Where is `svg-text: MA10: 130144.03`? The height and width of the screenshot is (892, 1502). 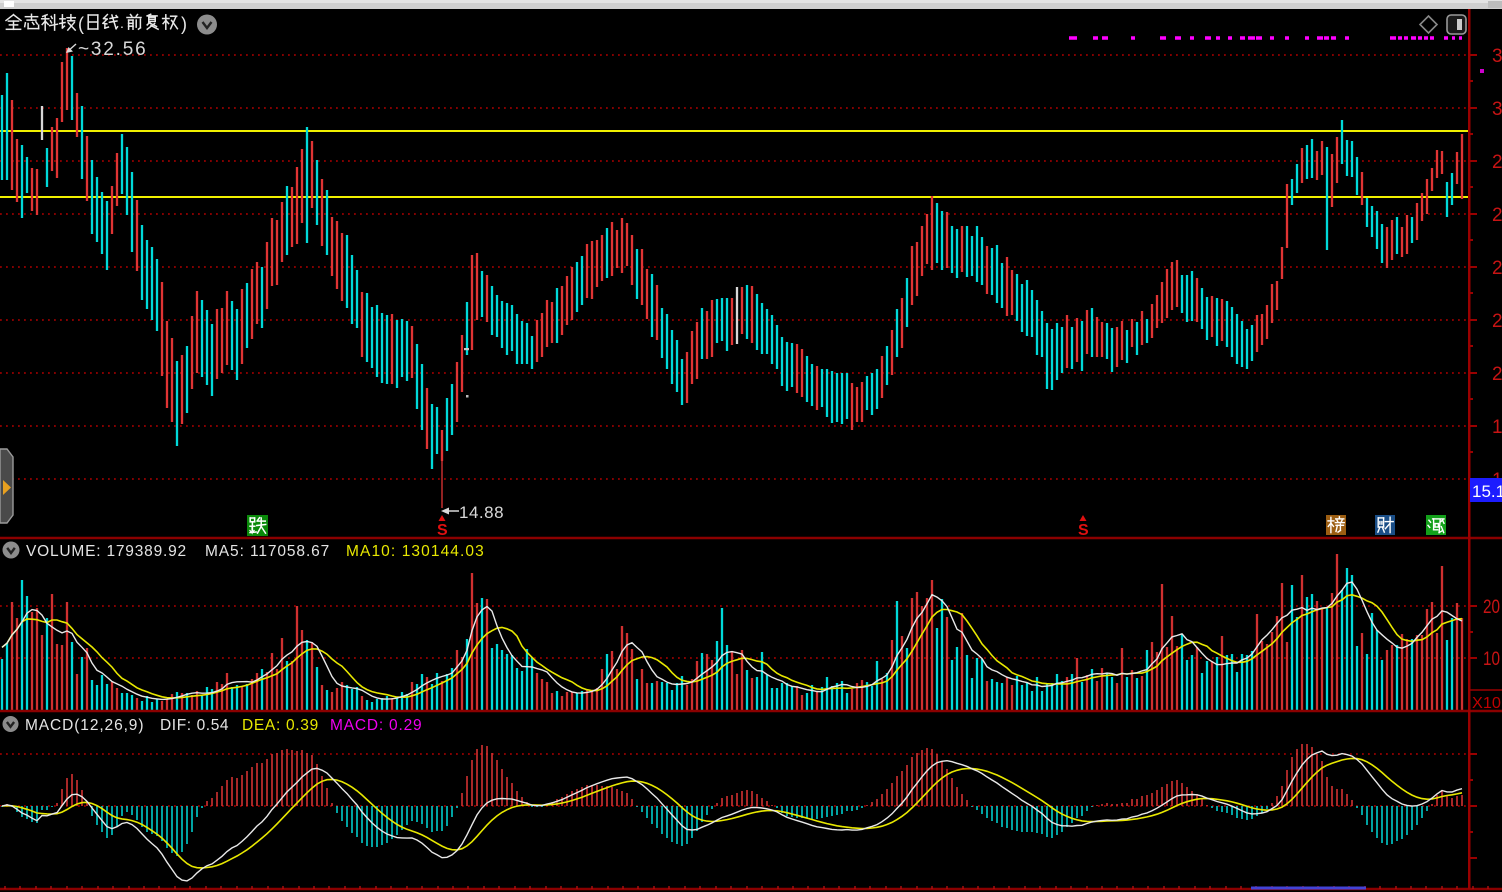 svg-text: MA10: 130144.03 is located at coordinates (415, 551).